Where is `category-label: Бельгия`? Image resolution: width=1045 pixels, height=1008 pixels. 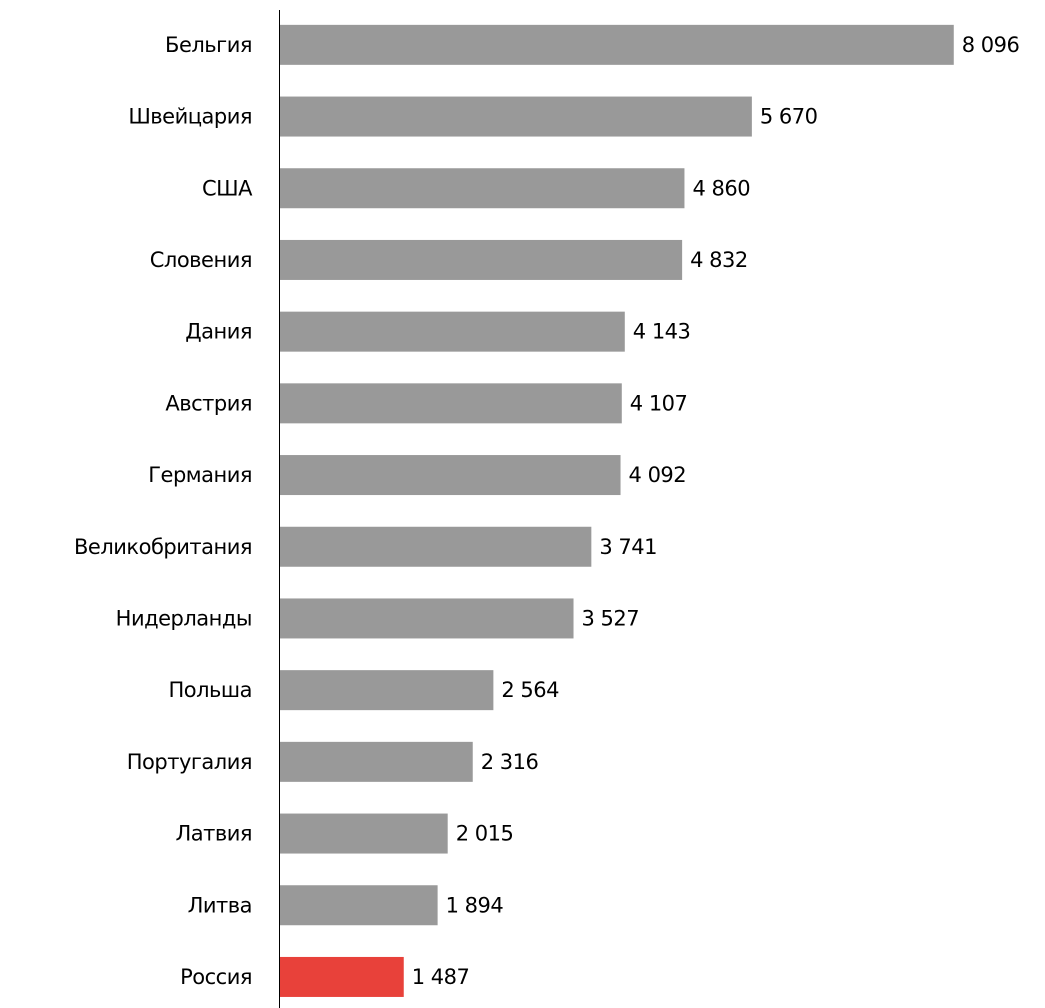 category-label: Бельгия is located at coordinates (208, 45).